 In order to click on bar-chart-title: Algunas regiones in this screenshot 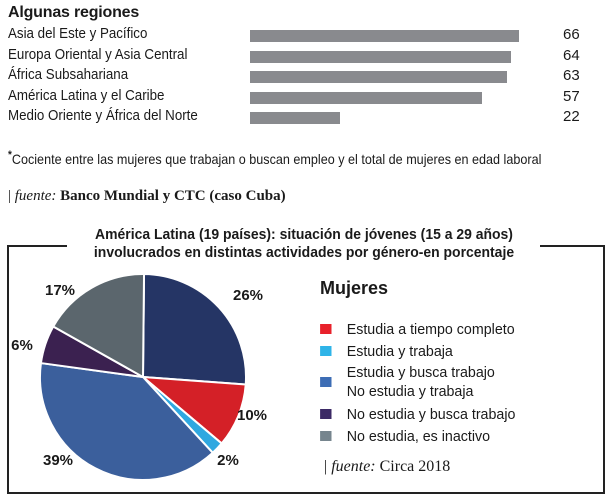, I will do `click(74, 12)`.